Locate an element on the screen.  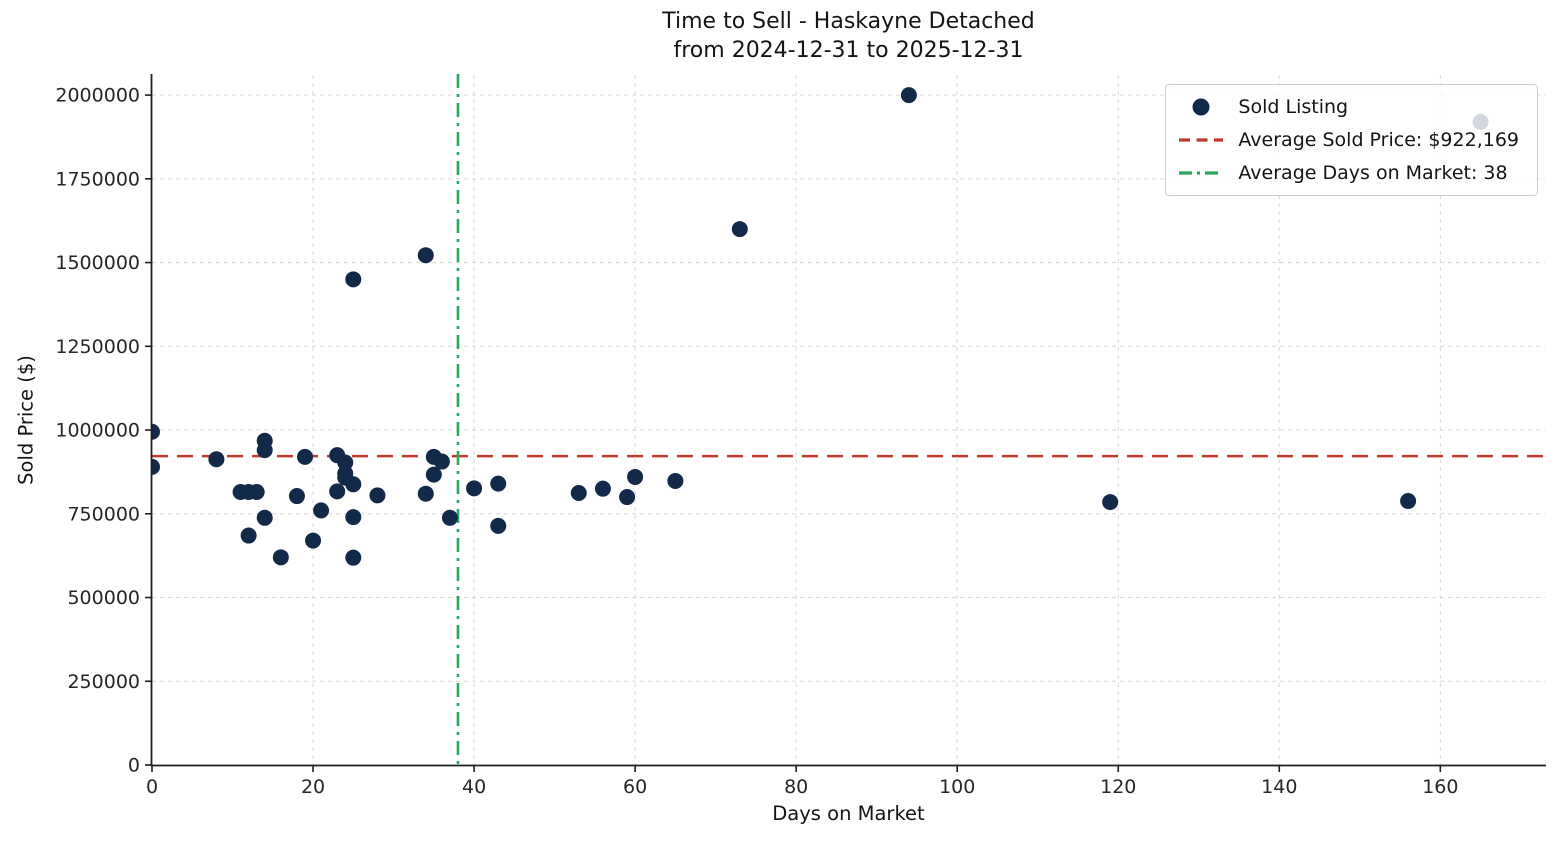
chart-title: Time to Sell - Haskayne Detached is located at coordinates (848, 21).